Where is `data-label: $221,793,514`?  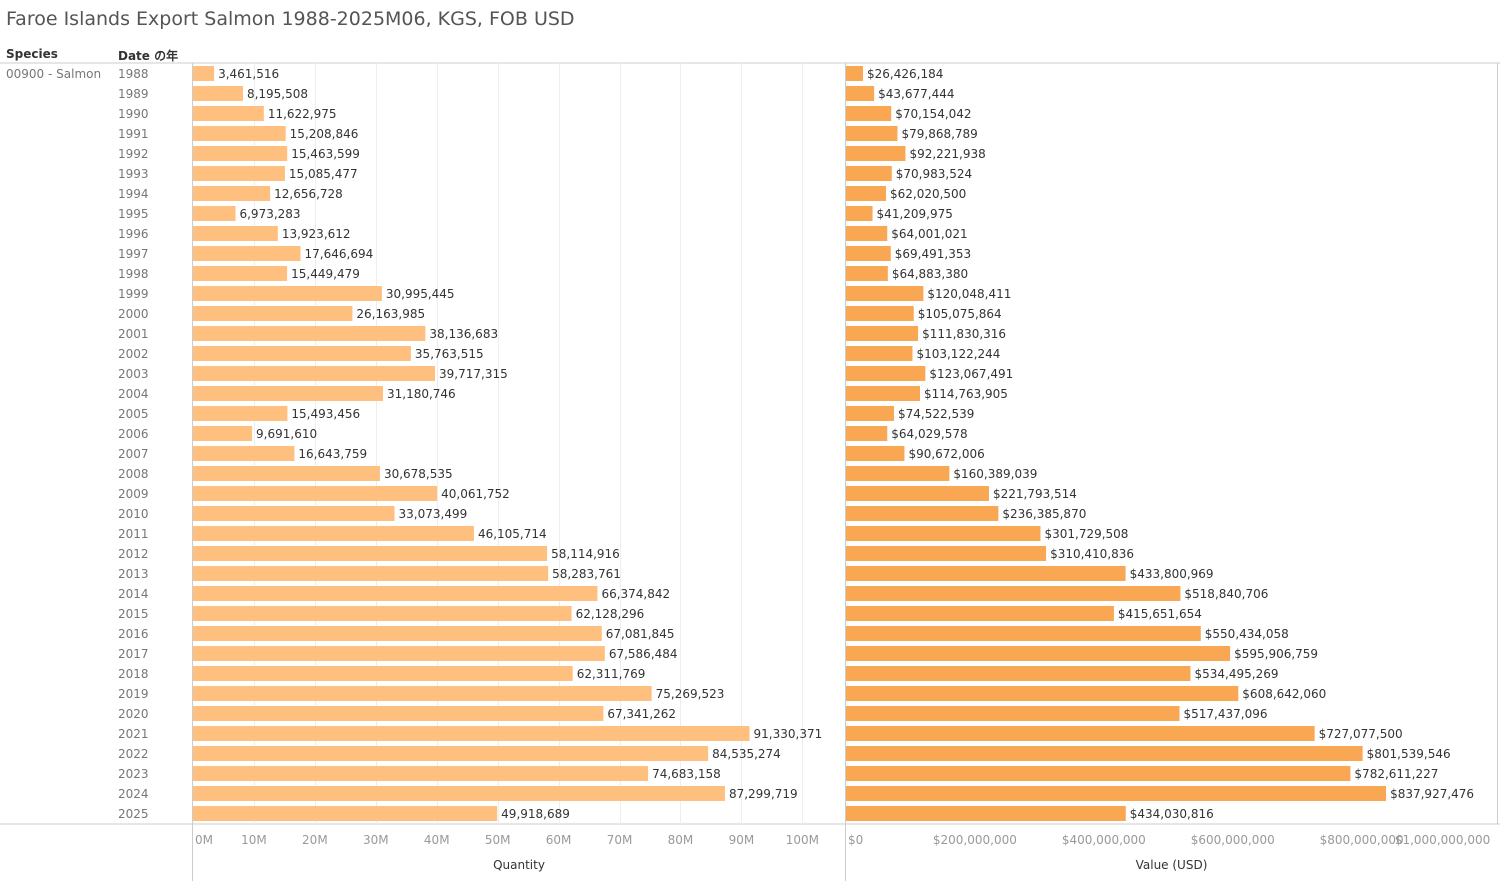
data-label: $221,793,514 is located at coordinates (1035, 494).